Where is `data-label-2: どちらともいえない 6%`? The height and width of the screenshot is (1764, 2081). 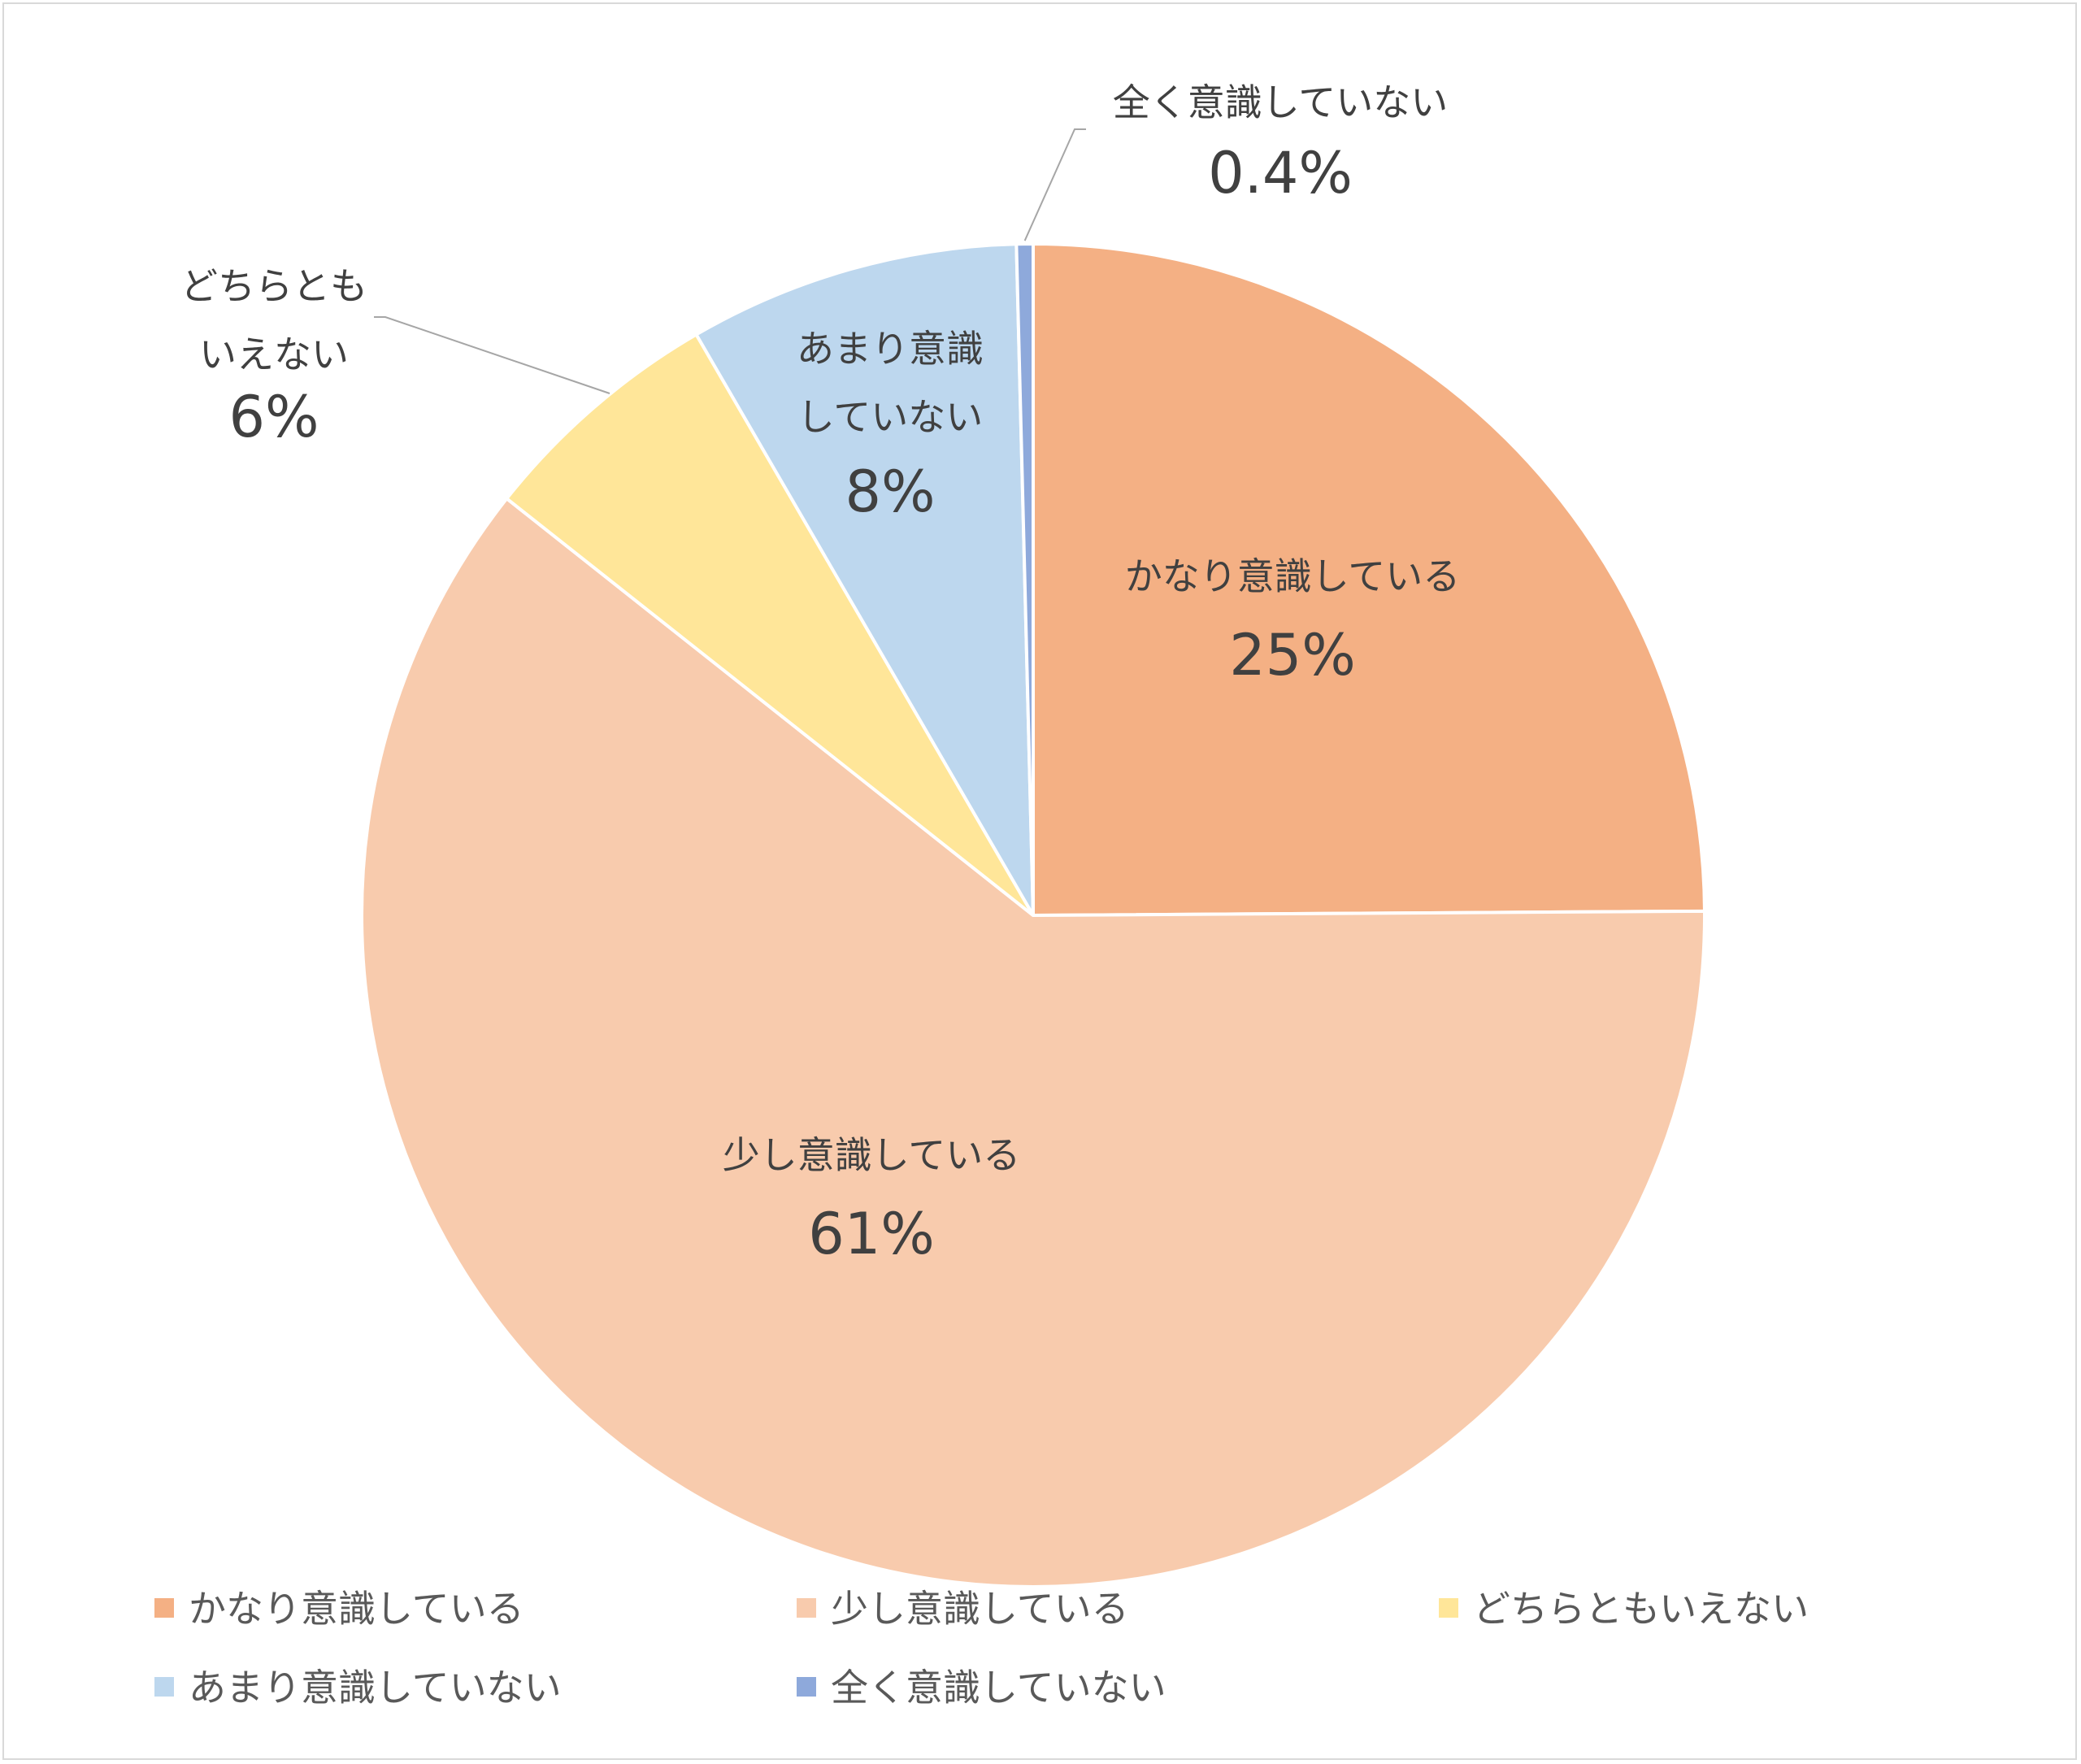
data-label-2: どちらともいえない 6% is located at coordinates (274, 357).